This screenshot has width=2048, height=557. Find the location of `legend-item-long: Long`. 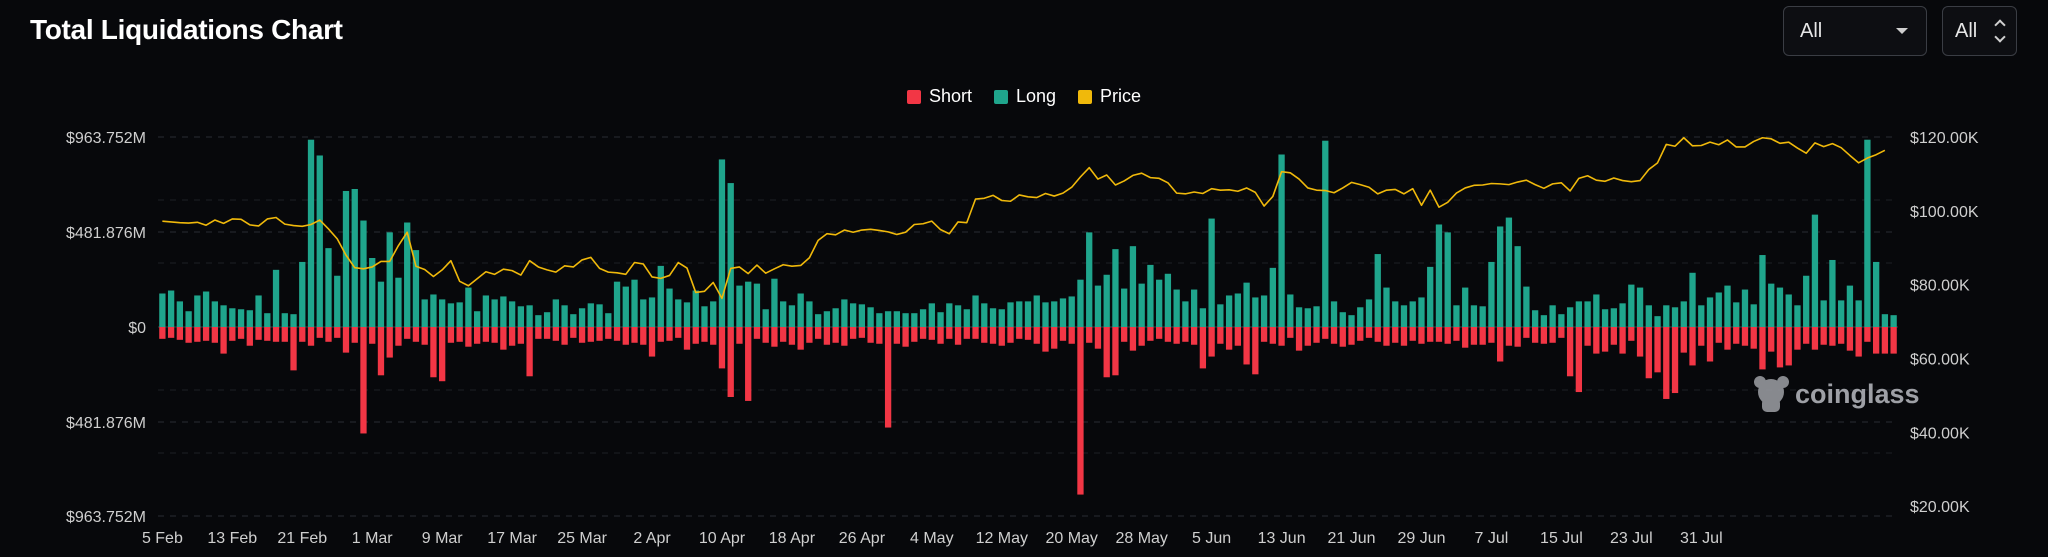

legend-item-long: Long is located at coordinates (1024, 96).